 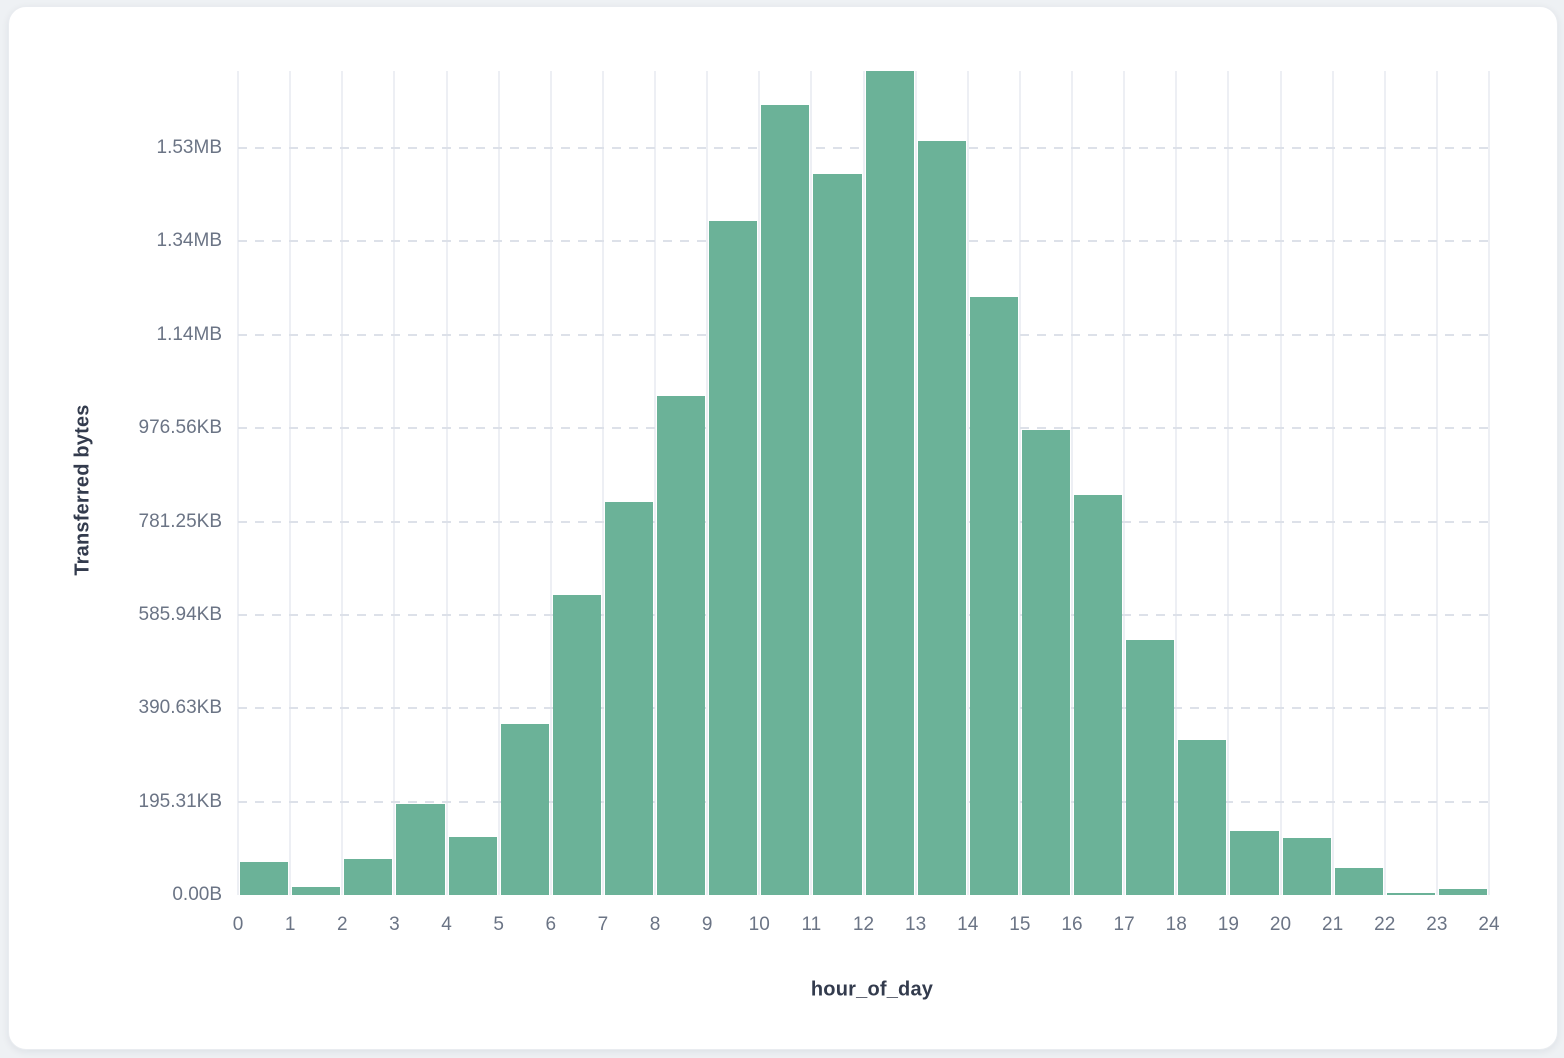 I want to click on x-tick-label: 20, so click(x=1280, y=924).